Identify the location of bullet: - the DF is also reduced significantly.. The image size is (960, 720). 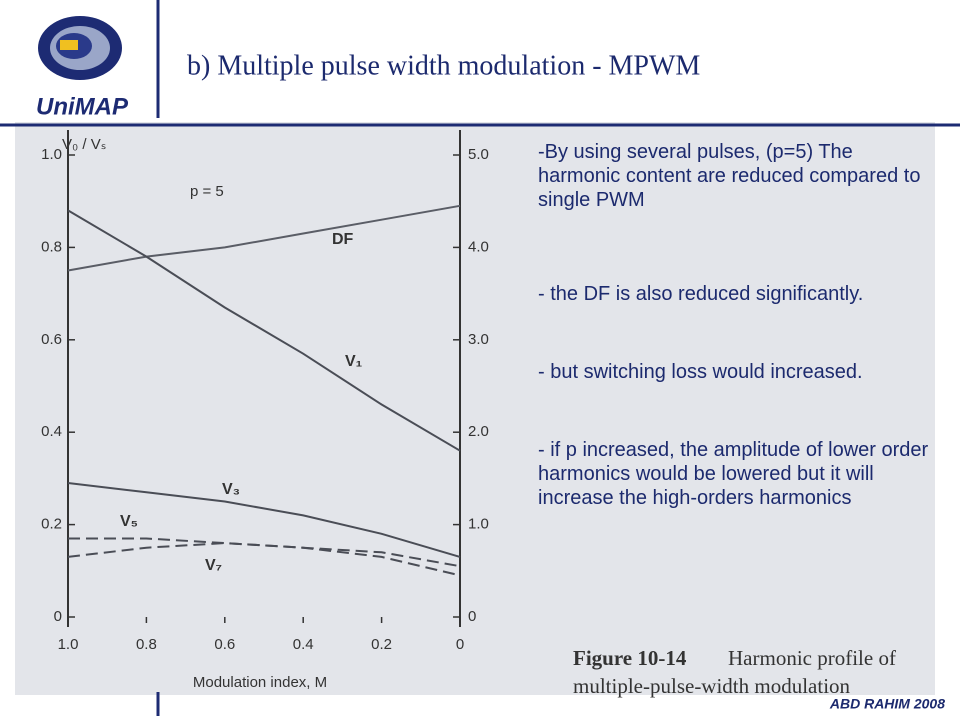
(701, 294).